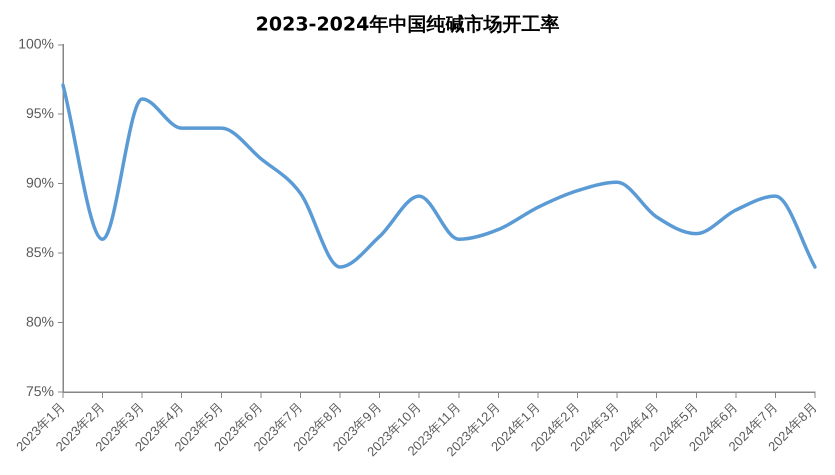  I want to click on y-tick-label: 85%, so click(40, 252).